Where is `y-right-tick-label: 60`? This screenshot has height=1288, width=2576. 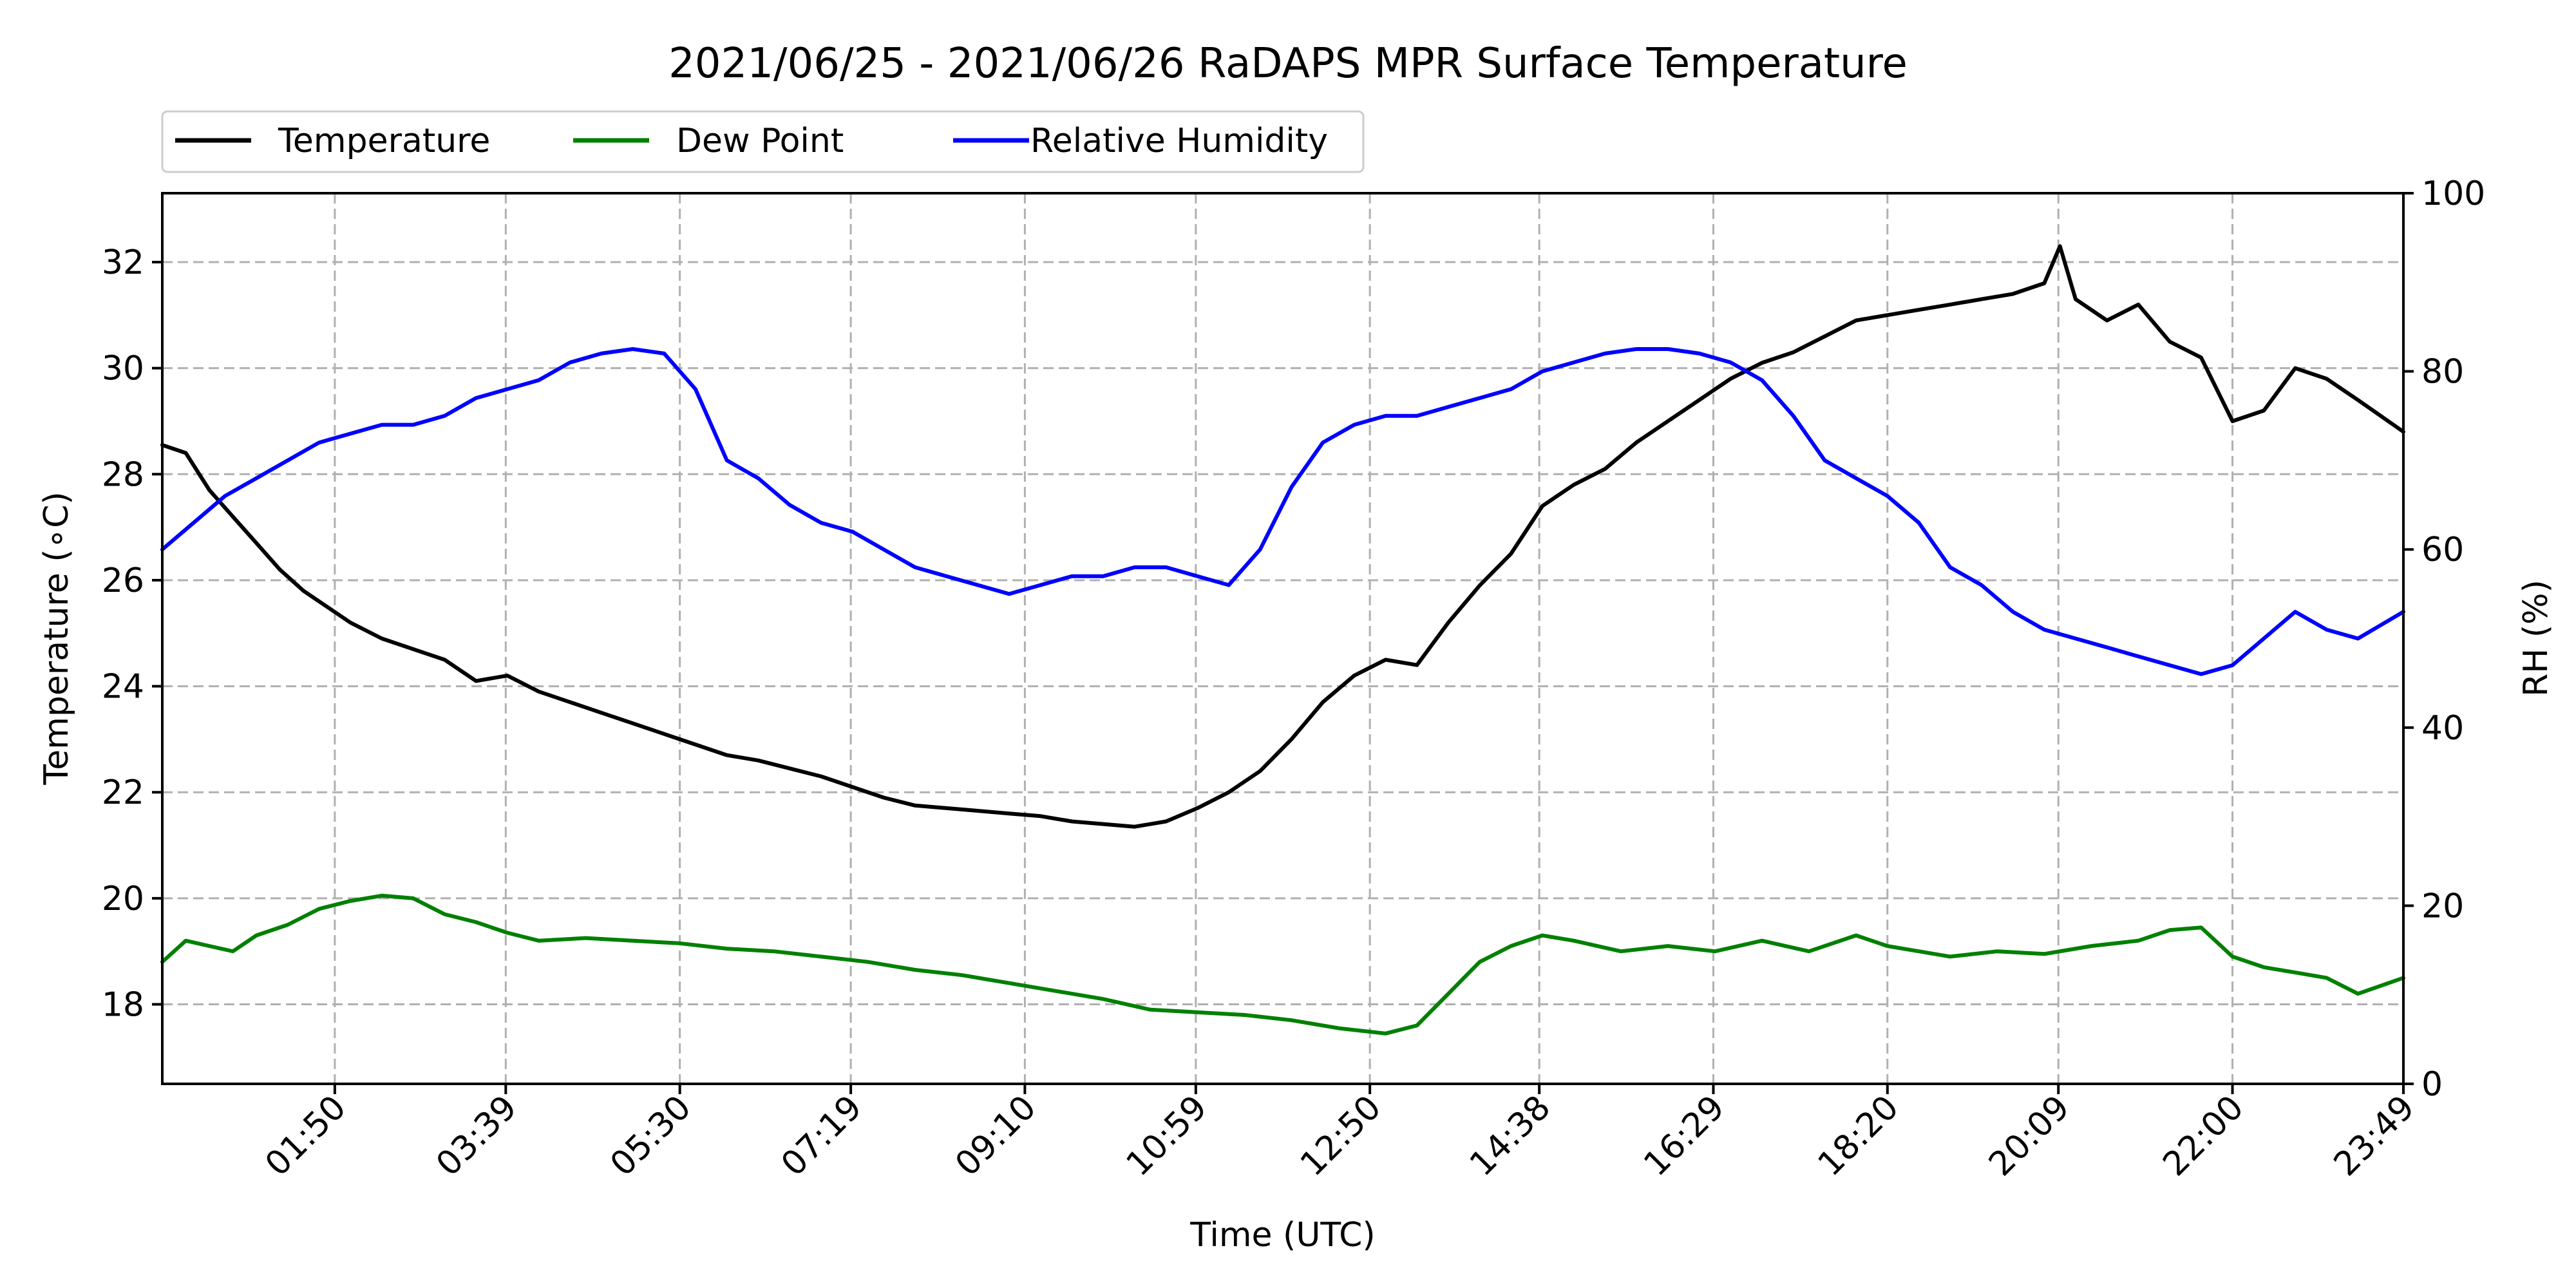
y-right-tick-label: 60 is located at coordinates (2442, 550).